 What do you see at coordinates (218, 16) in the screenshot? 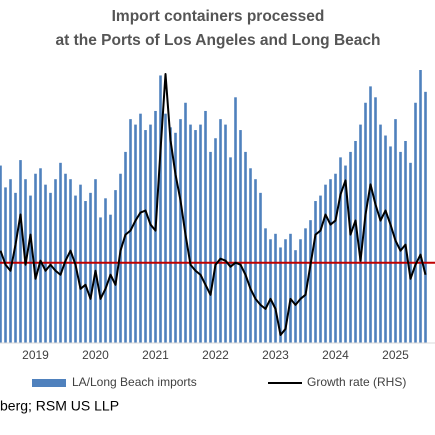
I see `chart-title: Import containers processed` at bounding box center [218, 16].